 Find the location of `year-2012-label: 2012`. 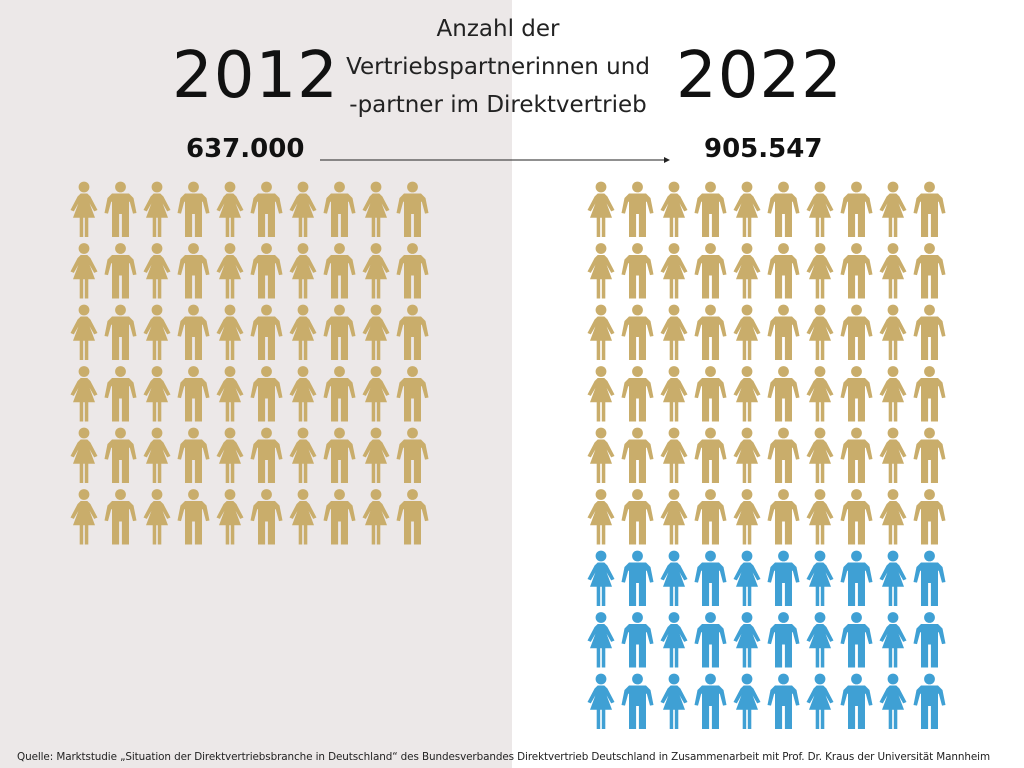

year-2012-label: 2012 is located at coordinates (255, 76).